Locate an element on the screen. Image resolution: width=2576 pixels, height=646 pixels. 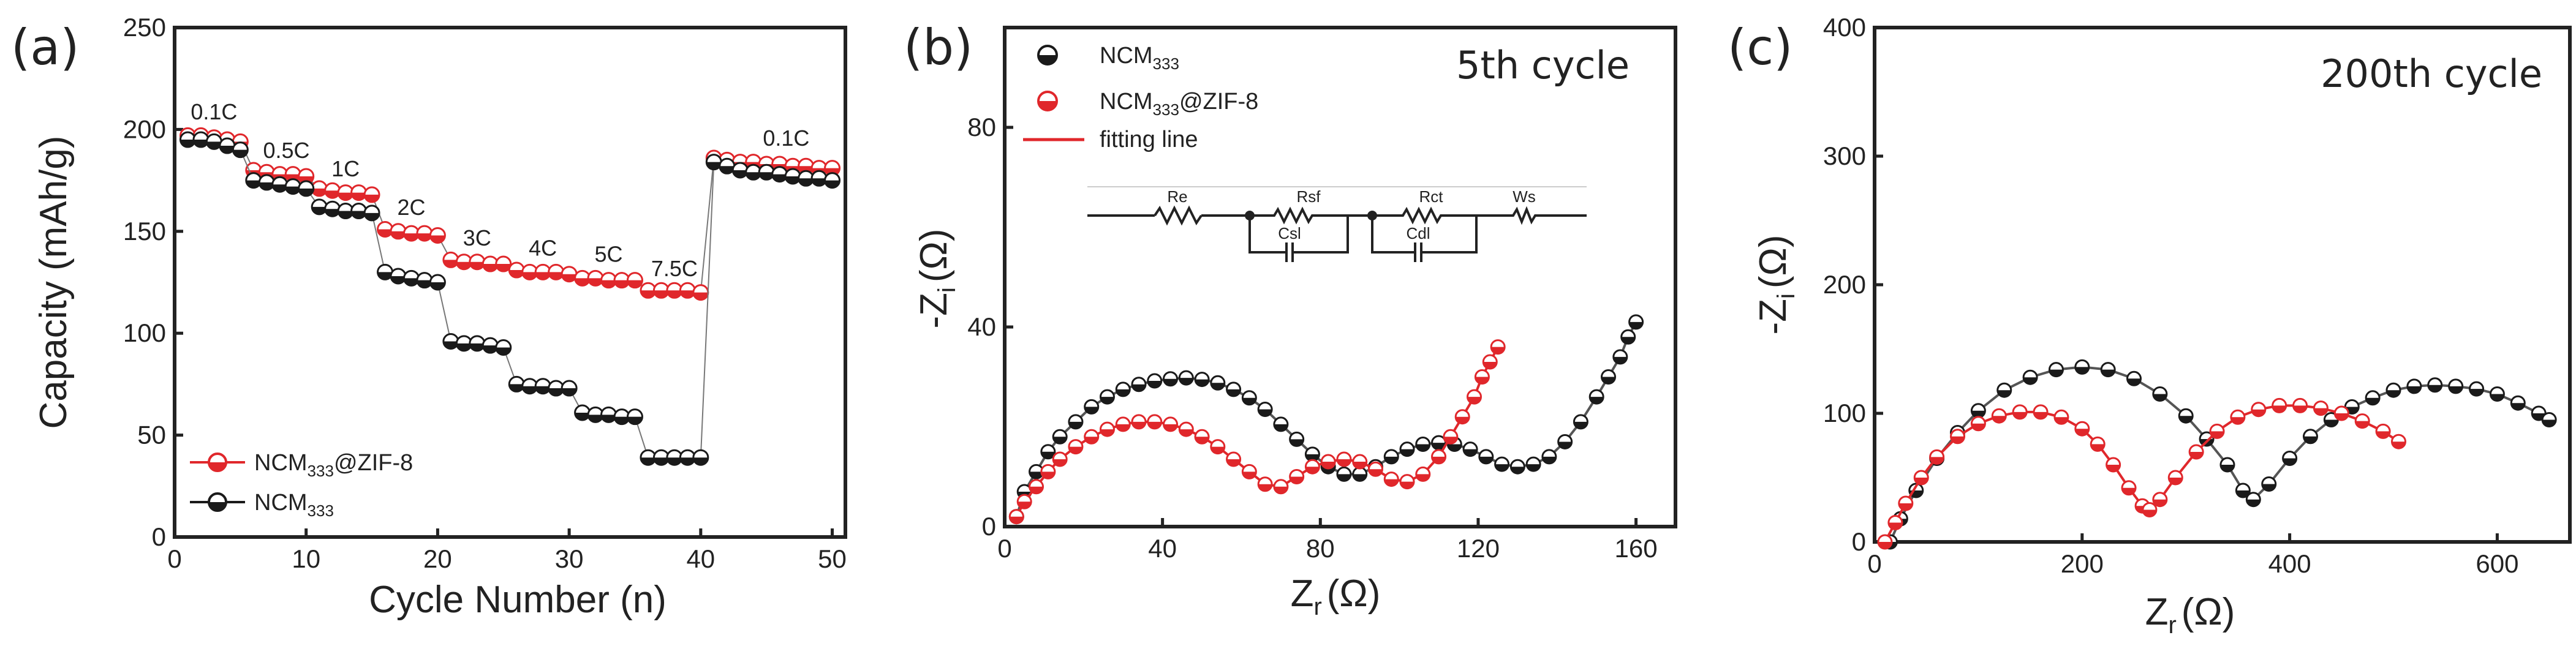
y-tick-label: 250 is located at coordinates (144, 27).